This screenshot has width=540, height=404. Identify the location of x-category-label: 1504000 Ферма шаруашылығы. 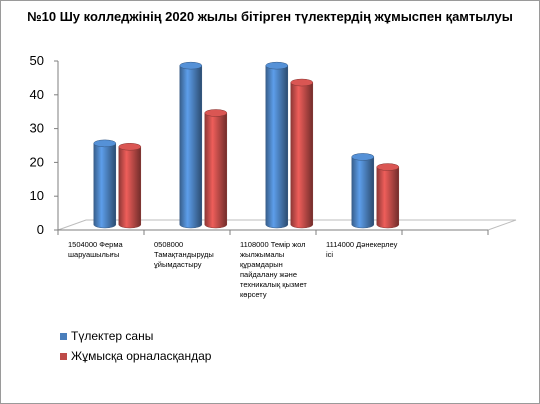
(95, 249).